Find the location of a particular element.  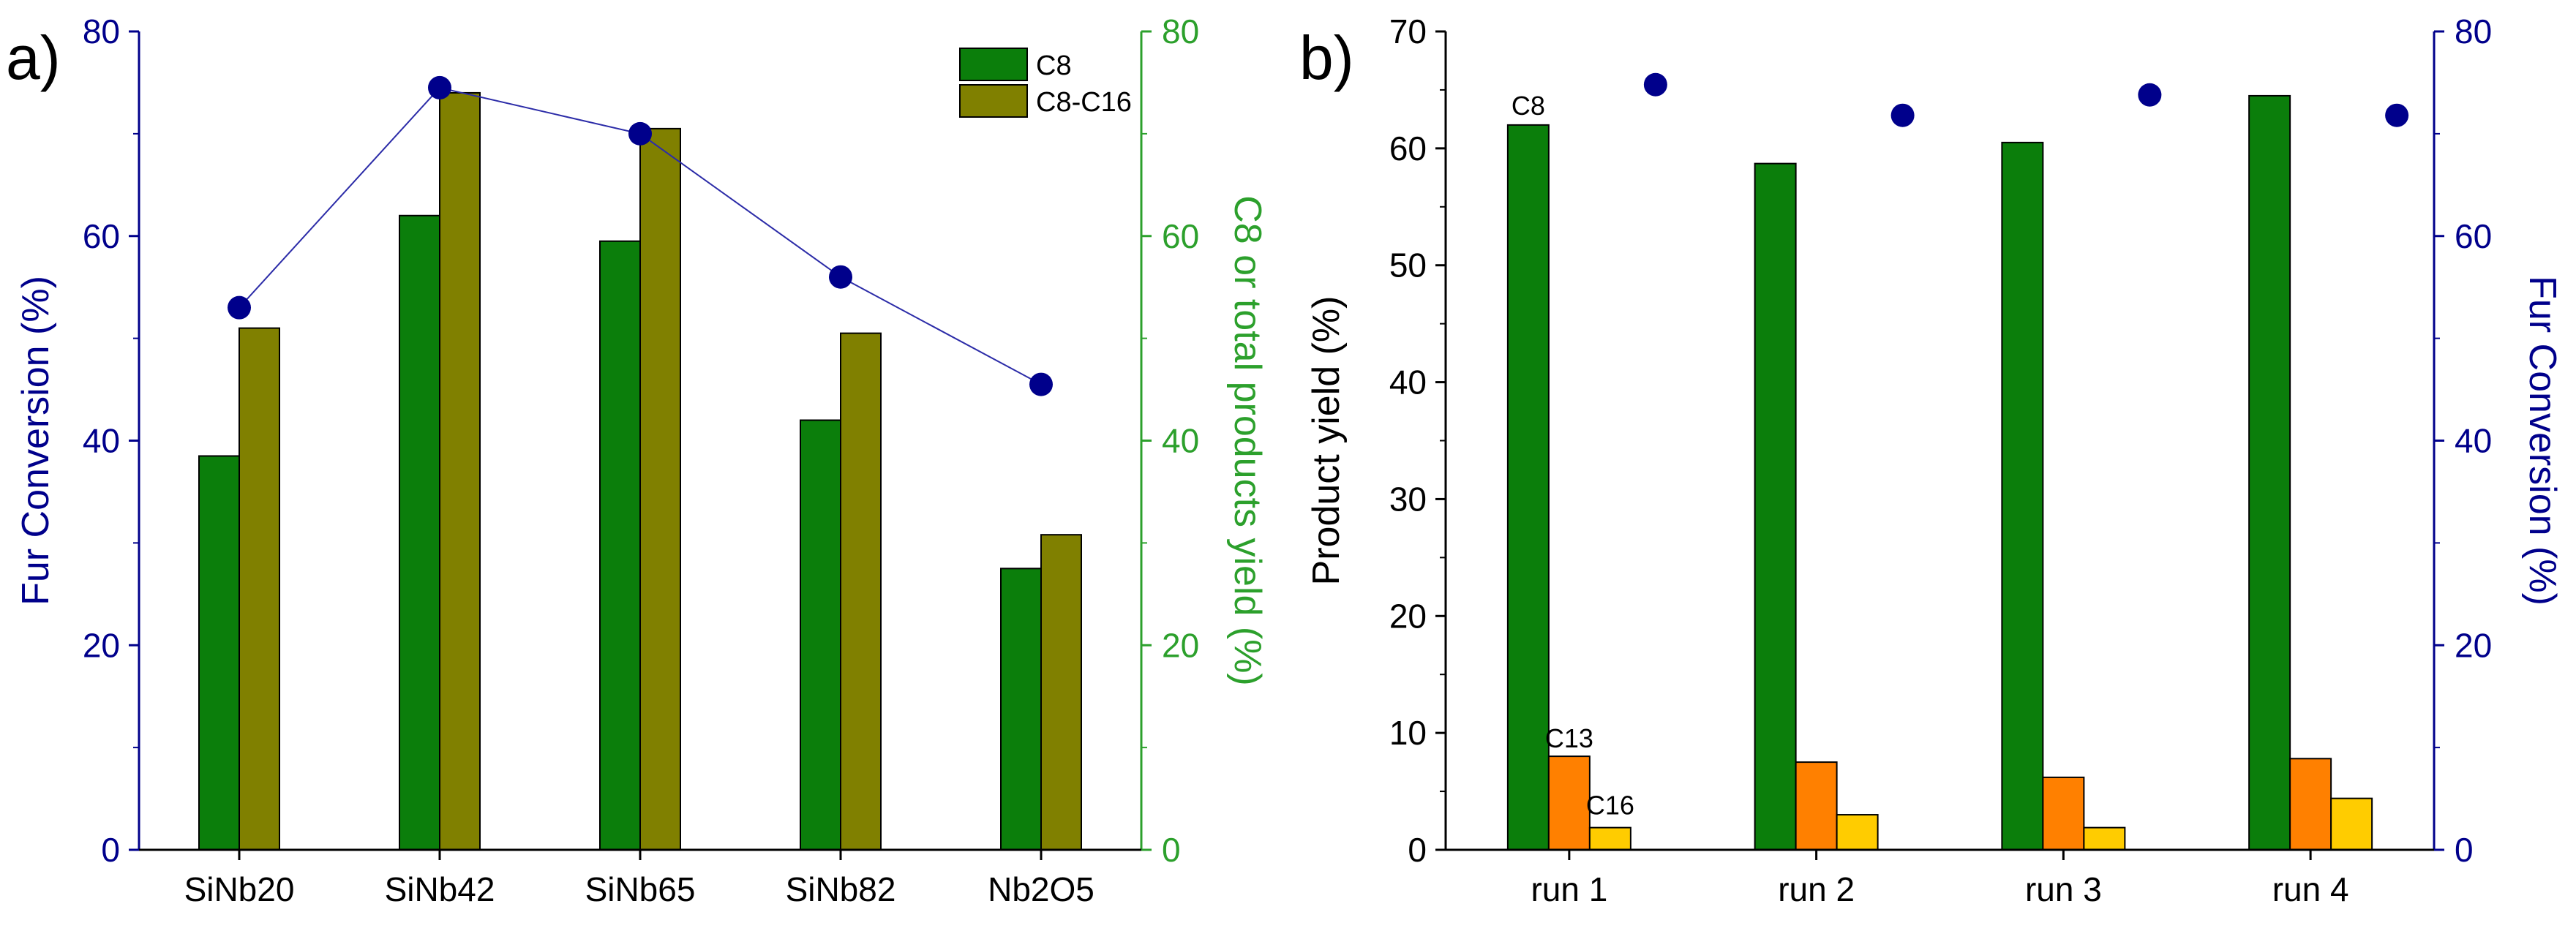

bar-c8-c16-sinb42 is located at coordinates (460, 471).